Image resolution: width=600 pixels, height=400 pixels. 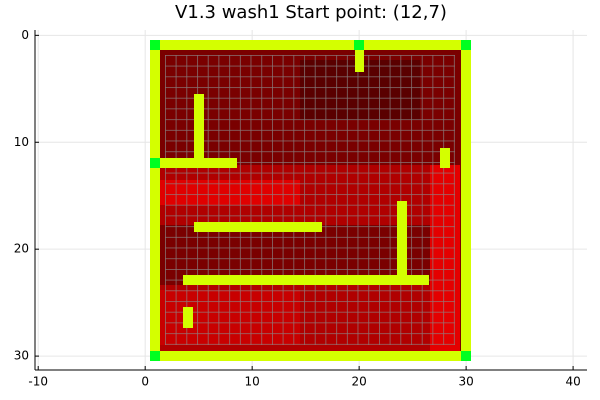 I want to click on y-tick-label: 20, so click(x=21, y=249).